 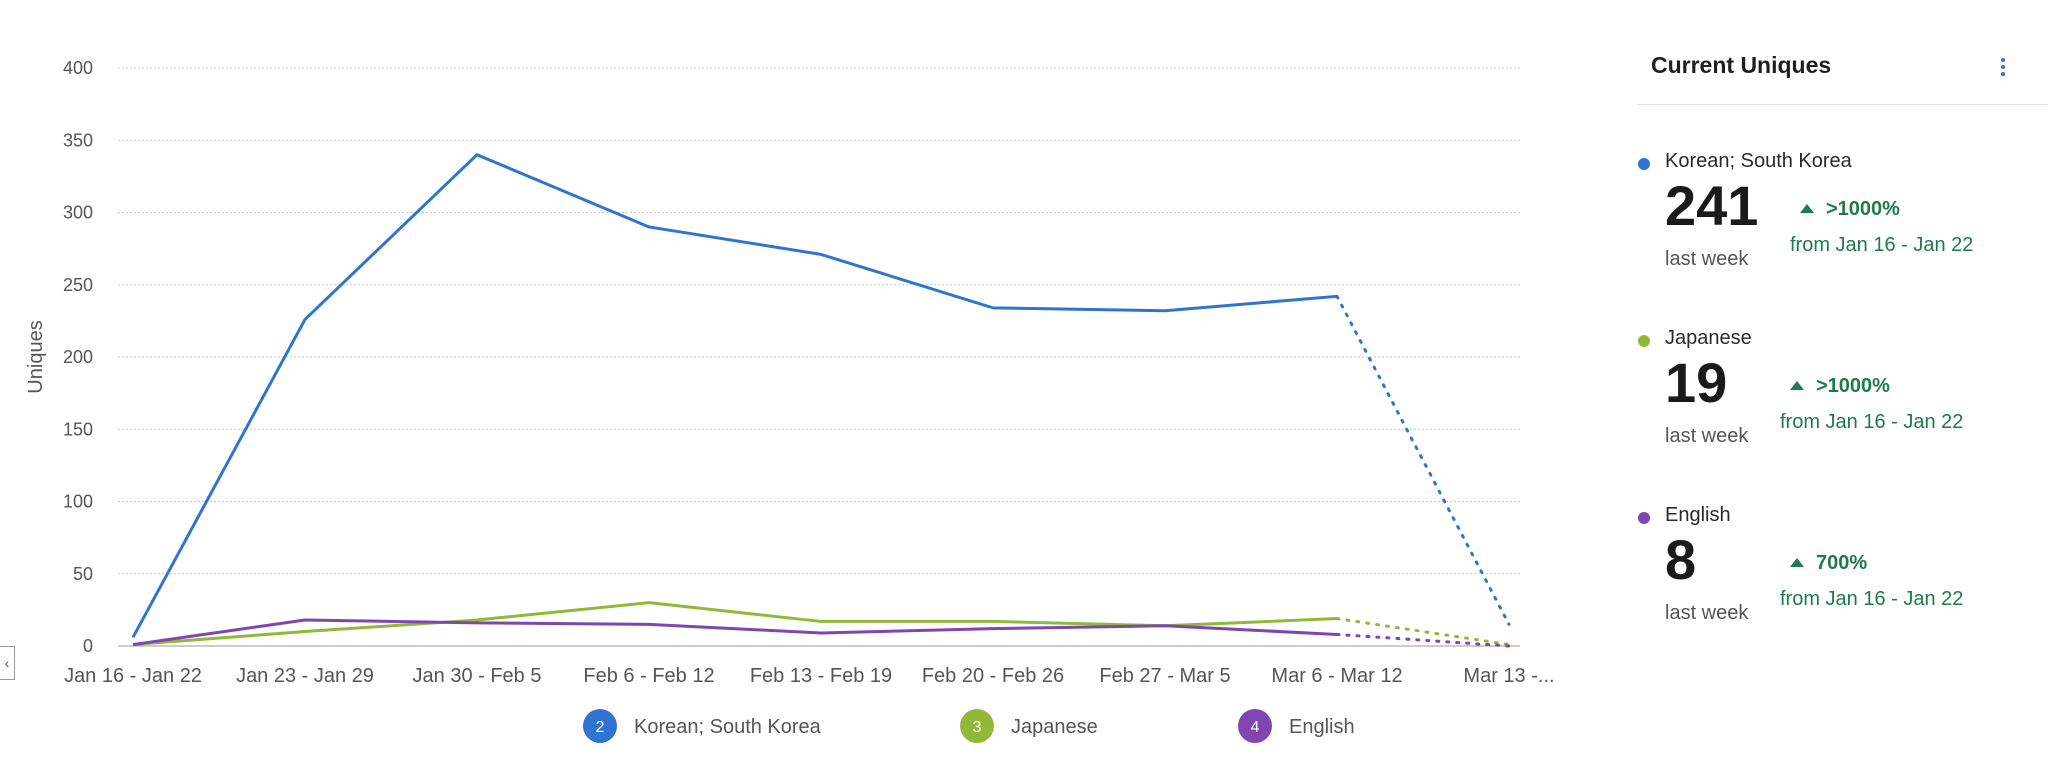 What do you see at coordinates (78, 68) in the screenshot?
I see `y-tick-label: 400` at bounding box center [78, 68].